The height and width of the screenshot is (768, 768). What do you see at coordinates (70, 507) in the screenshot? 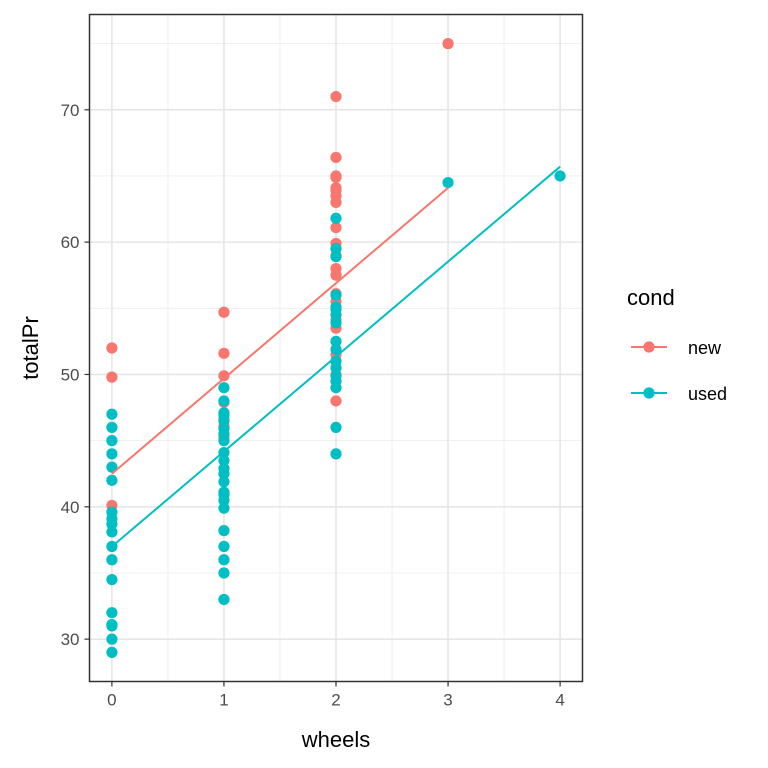
I see `y-tick-label: 40` at bounding box center [70, 507].